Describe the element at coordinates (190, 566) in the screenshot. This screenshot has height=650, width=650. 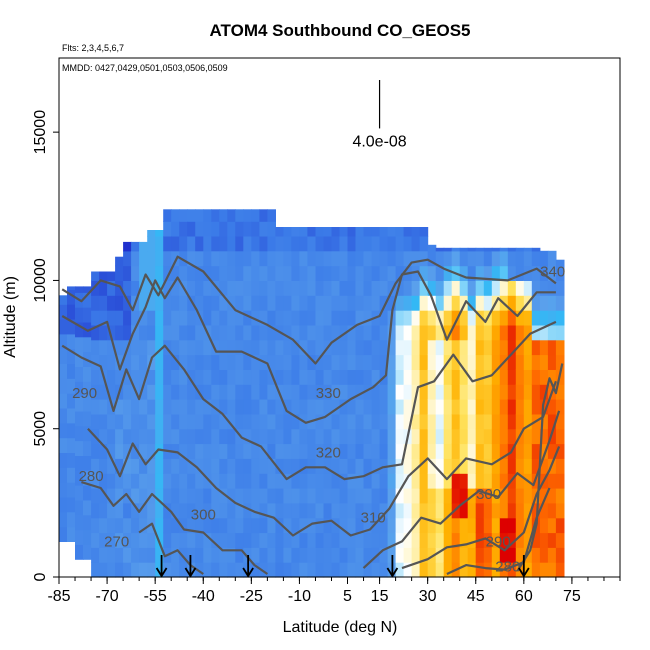
I see `flight-arrow` at that location.